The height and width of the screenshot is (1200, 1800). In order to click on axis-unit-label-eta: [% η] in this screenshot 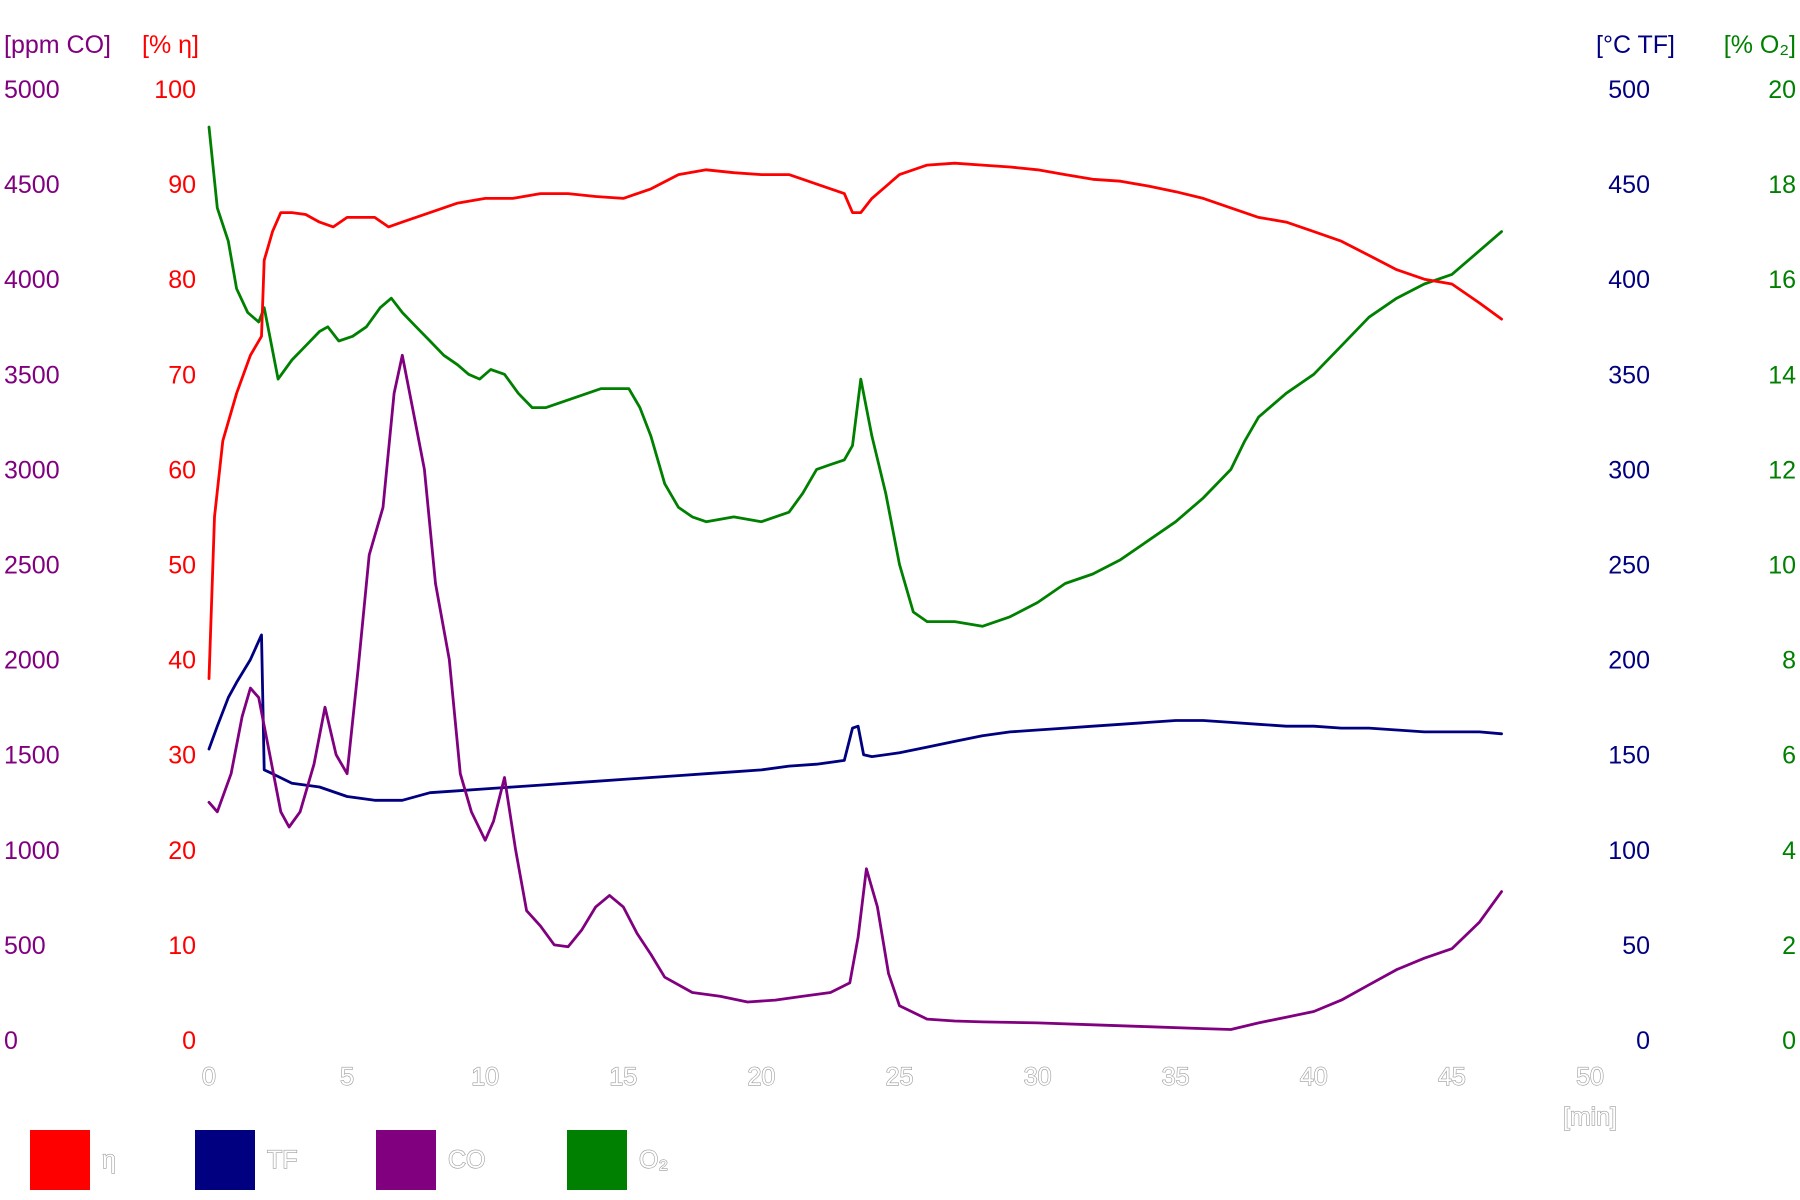, I will do `click(170, 45)`.